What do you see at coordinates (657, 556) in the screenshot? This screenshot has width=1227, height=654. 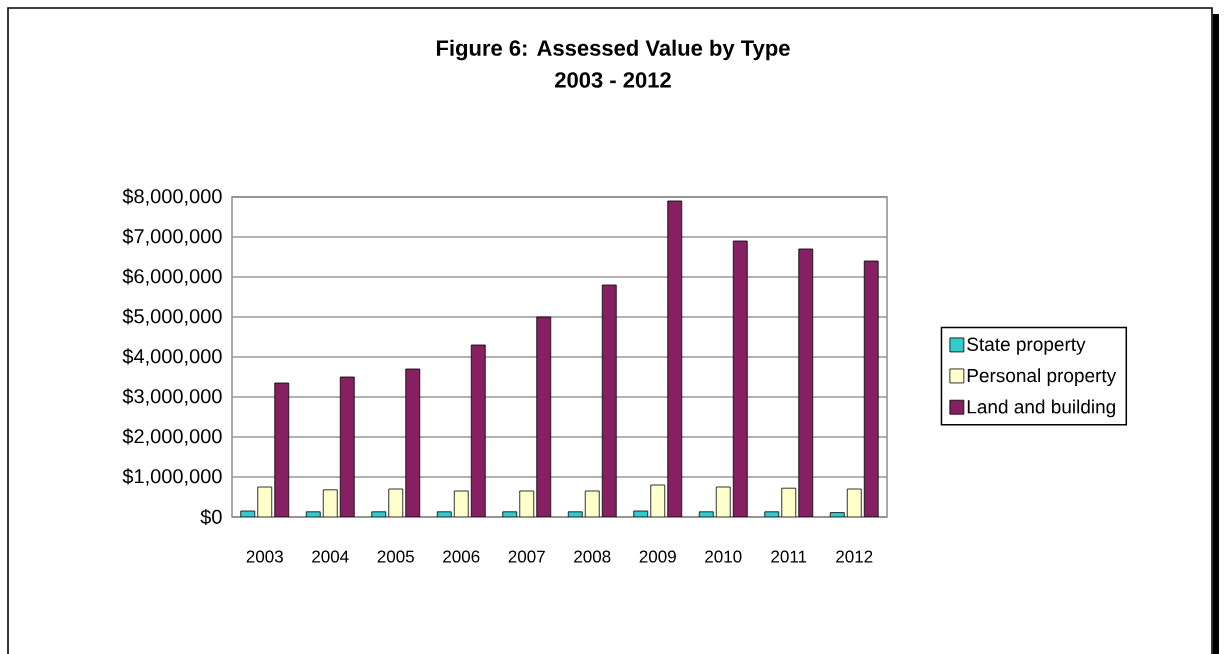 I see `x-tick-label: 2009` at bounding box center [657, 556].